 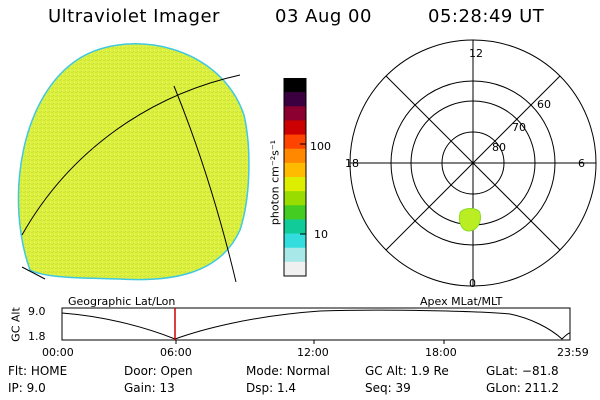 I want to click on info-ip-value: 9.0, so click(x=36, y=388).